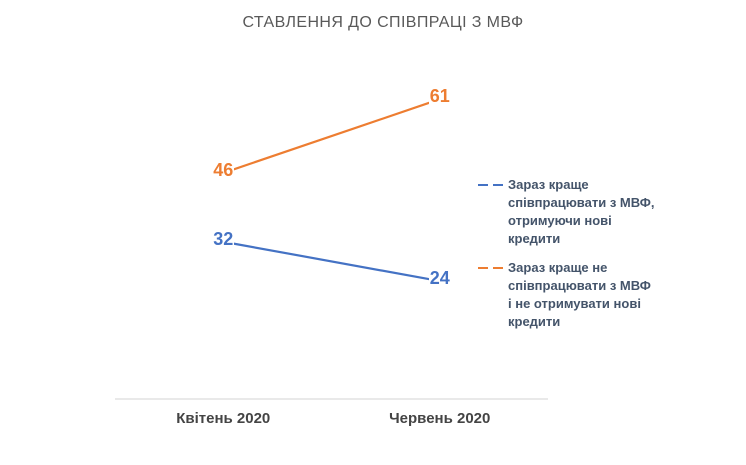  Describe the element at coordinates (558, 267) in the screenshot. I see `legend-label-line: Зараз краще не` at that location.